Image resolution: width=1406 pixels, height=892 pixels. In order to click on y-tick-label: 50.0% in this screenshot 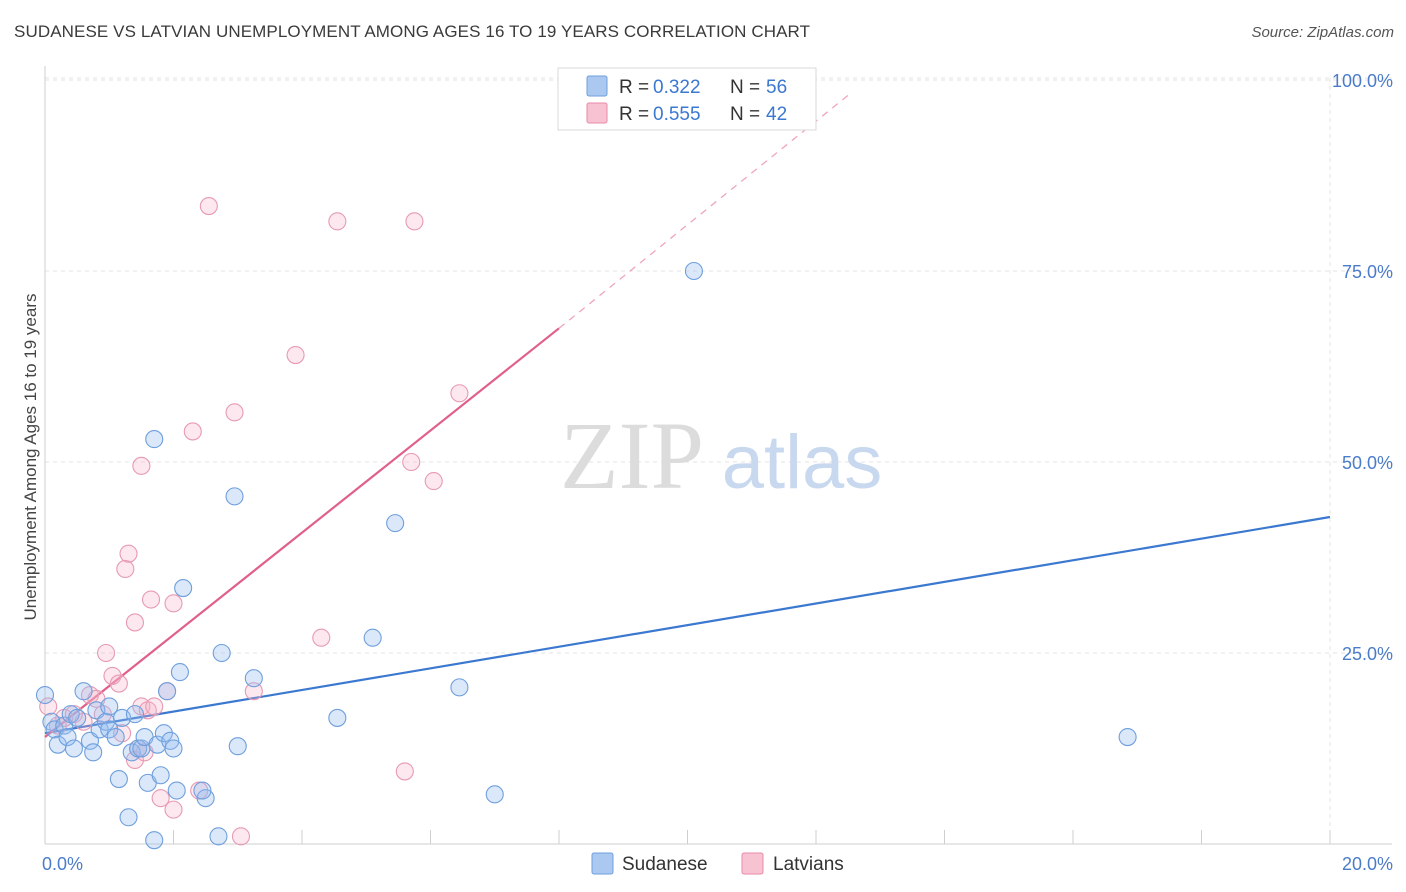, I will do `click(1367, 463)`.